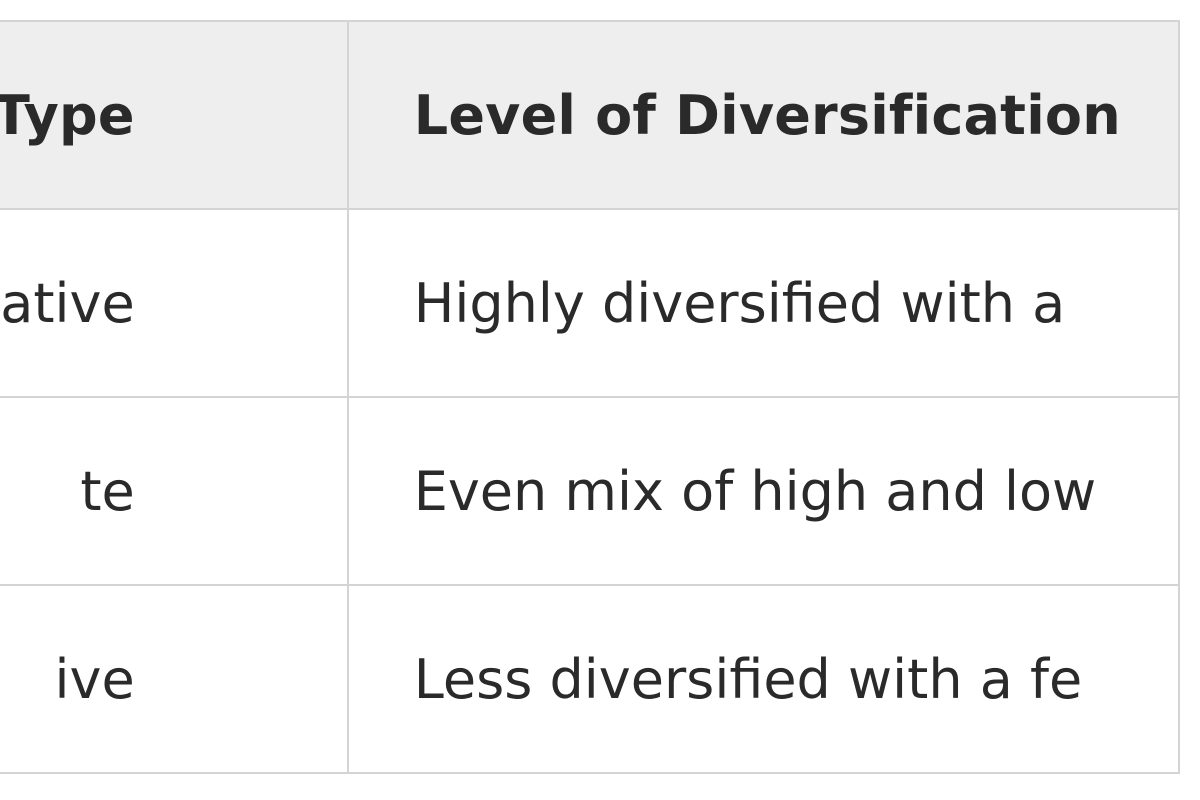  I want to click on cell-type: ative, so click(174, 303).